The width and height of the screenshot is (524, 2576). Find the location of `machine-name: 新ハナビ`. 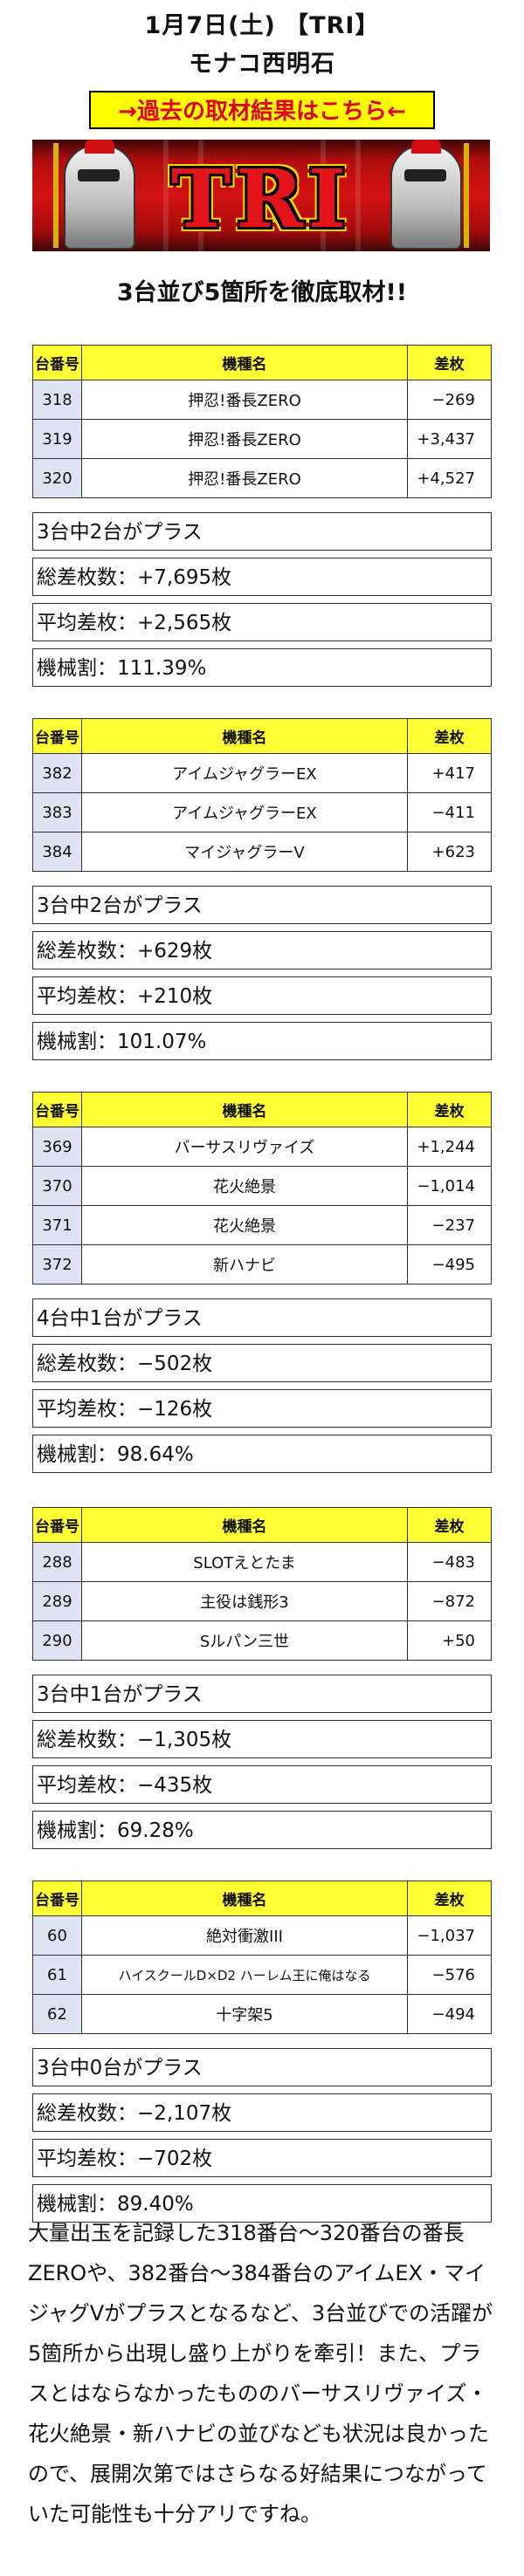

machine-name: 新ハナビ is located at coordinates (244, 1264).